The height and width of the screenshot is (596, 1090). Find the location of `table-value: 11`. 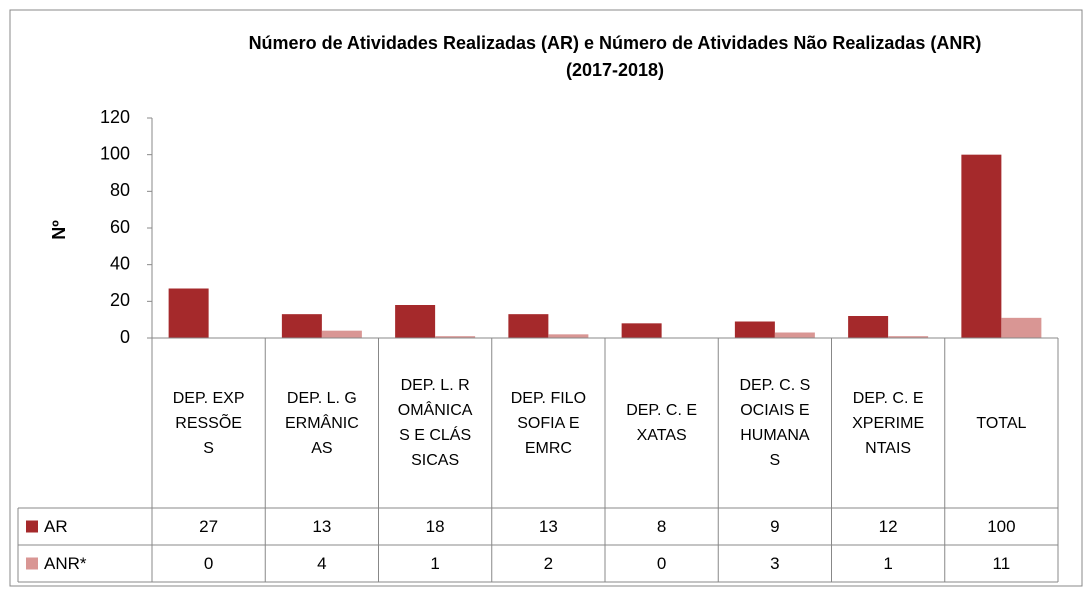

table-value: 11 is located at coordinates (1002, 563).